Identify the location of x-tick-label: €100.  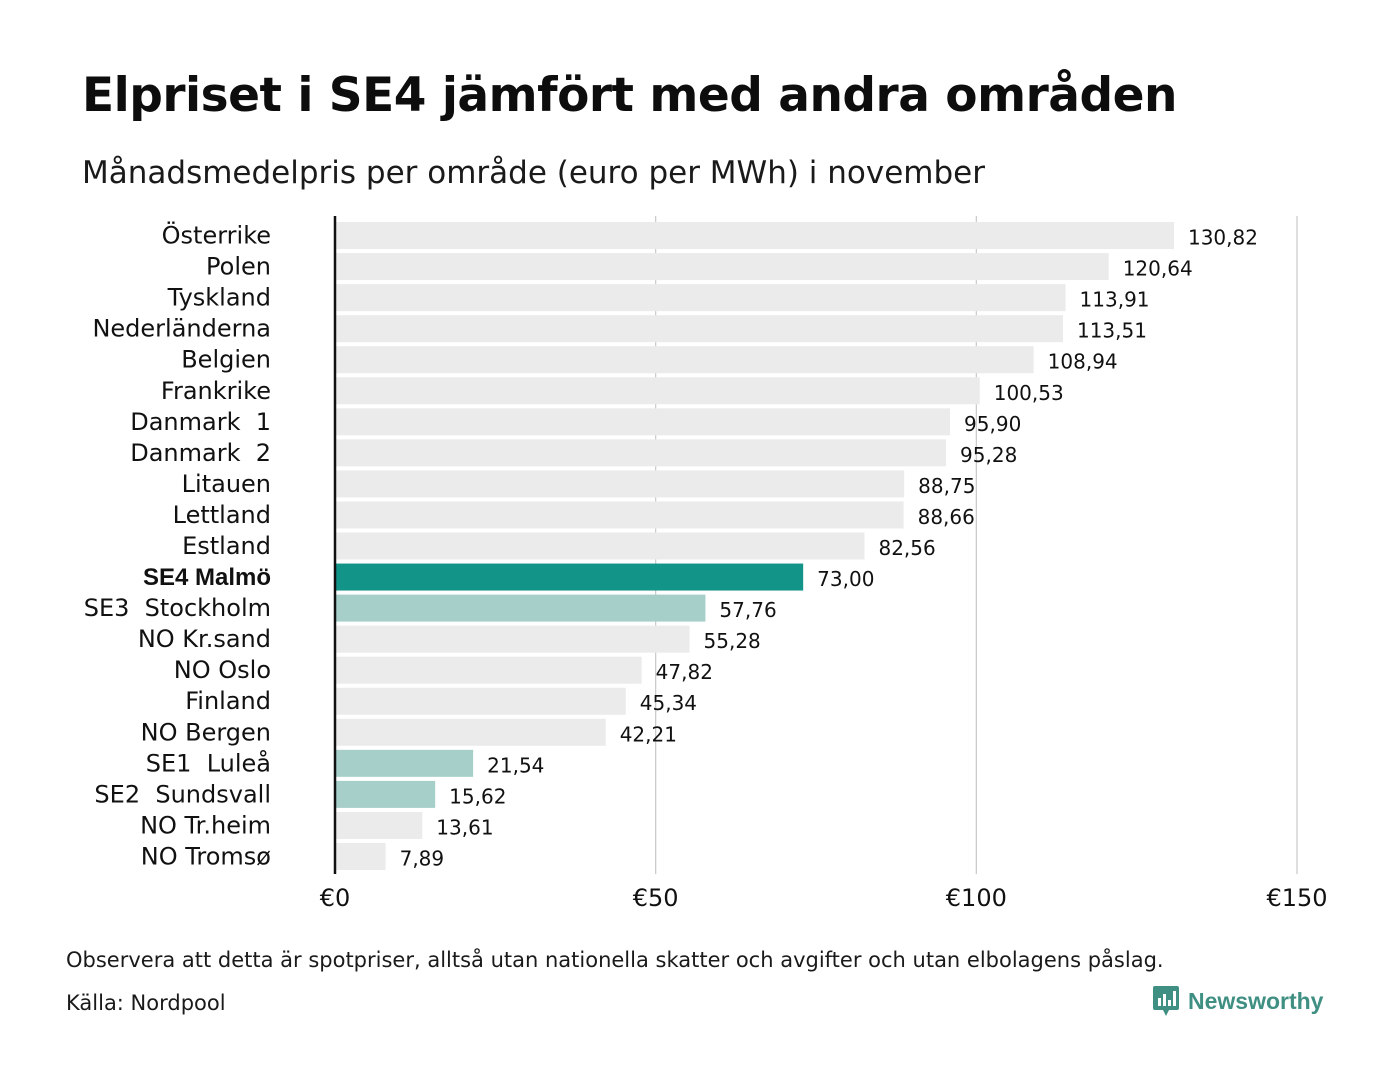
(976, 898).